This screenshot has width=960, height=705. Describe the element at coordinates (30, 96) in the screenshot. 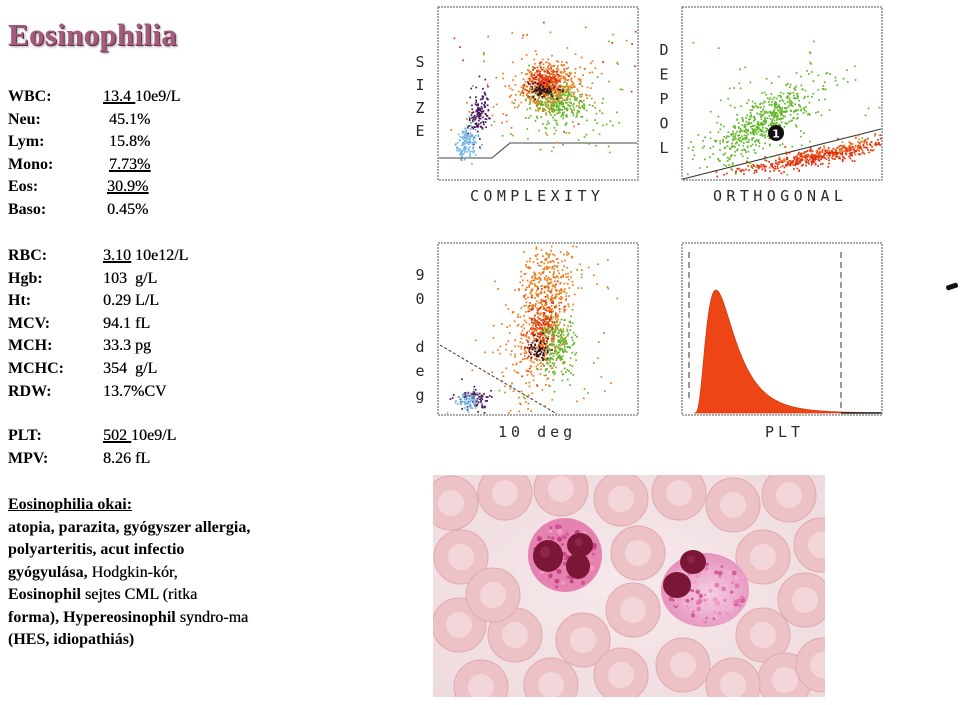

I see `lab-label: WBC:` at that location.